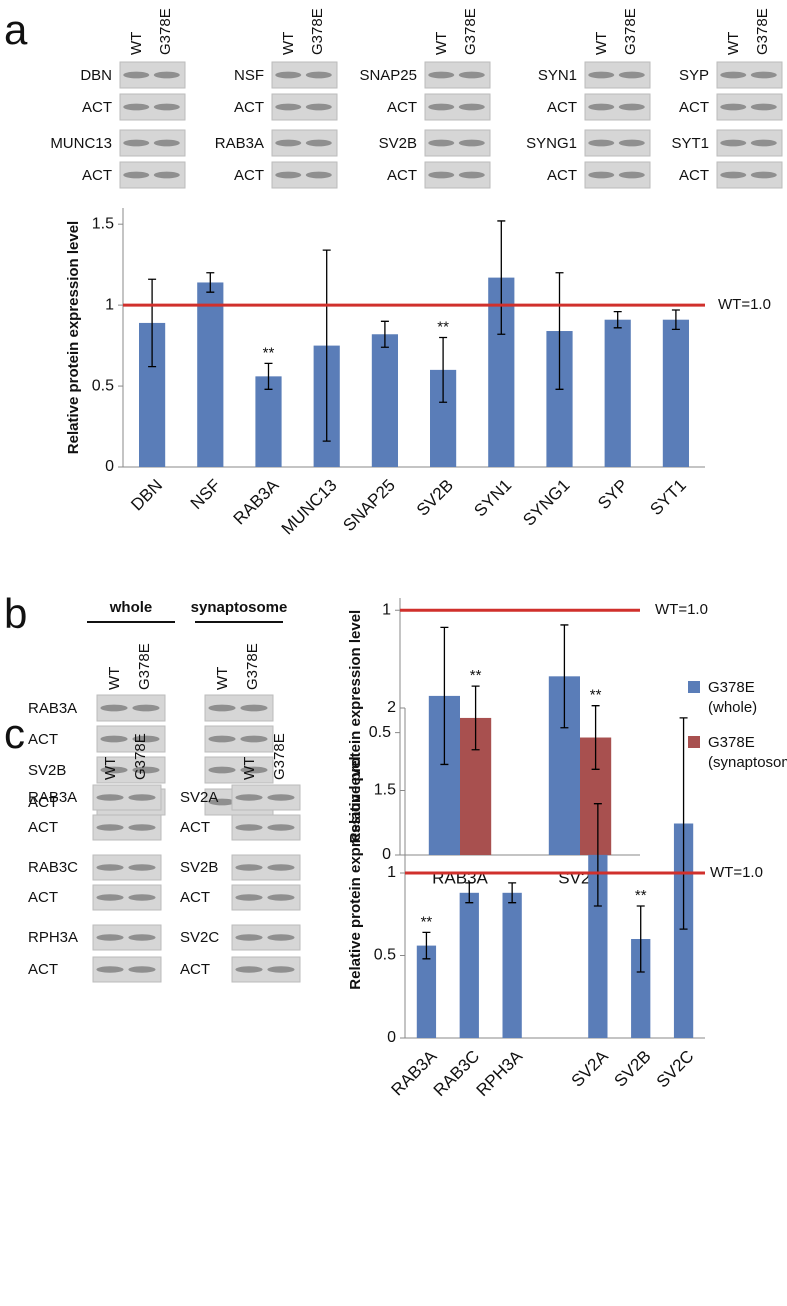 The height and width of the screenshot is (1306, 787). What do you see at coordinates (14, 733) in the screenshot?
I see `panel-letter: c` at bounding box center [14, 733].